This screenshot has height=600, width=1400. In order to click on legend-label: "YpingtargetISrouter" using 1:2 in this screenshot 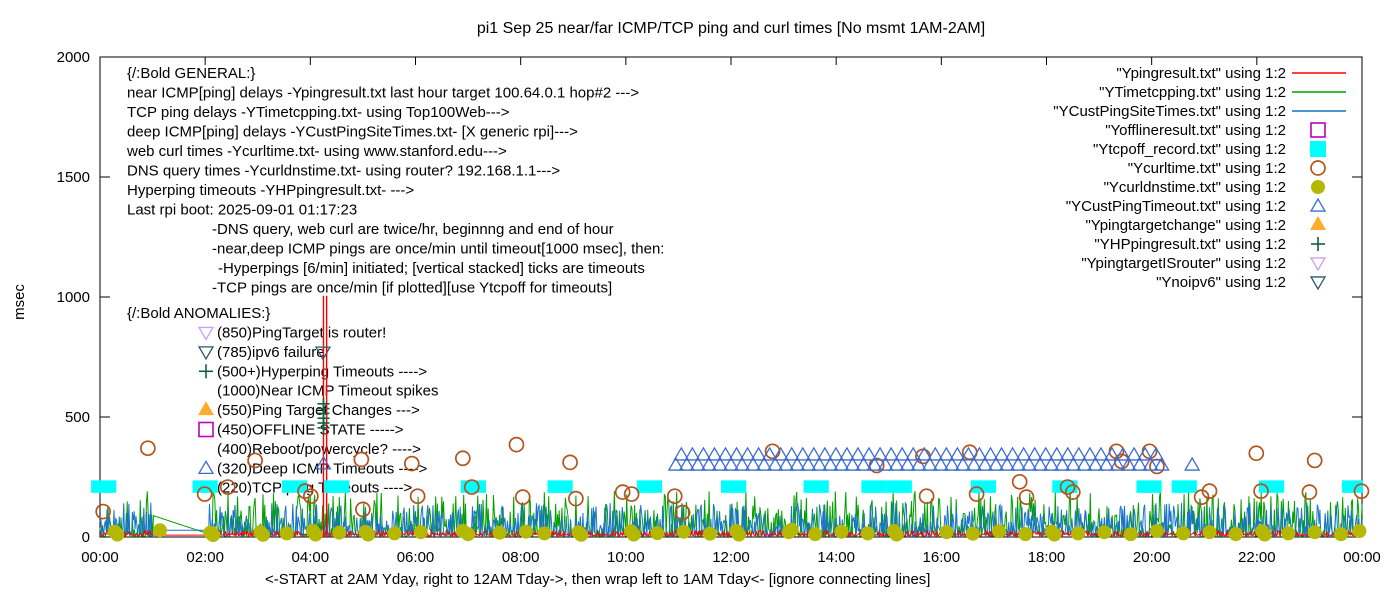, I will do `click(1183, 263)`.